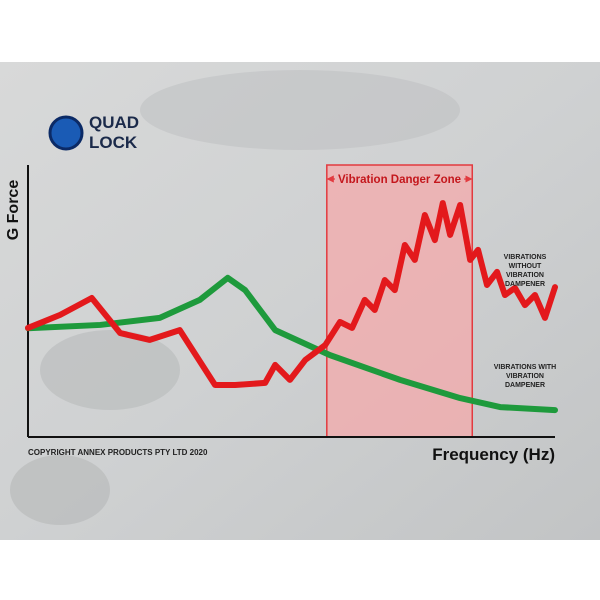 The height and width of the screenshot is (600, 600). I want to click on logo-text: LOCK, so click(113, 142).